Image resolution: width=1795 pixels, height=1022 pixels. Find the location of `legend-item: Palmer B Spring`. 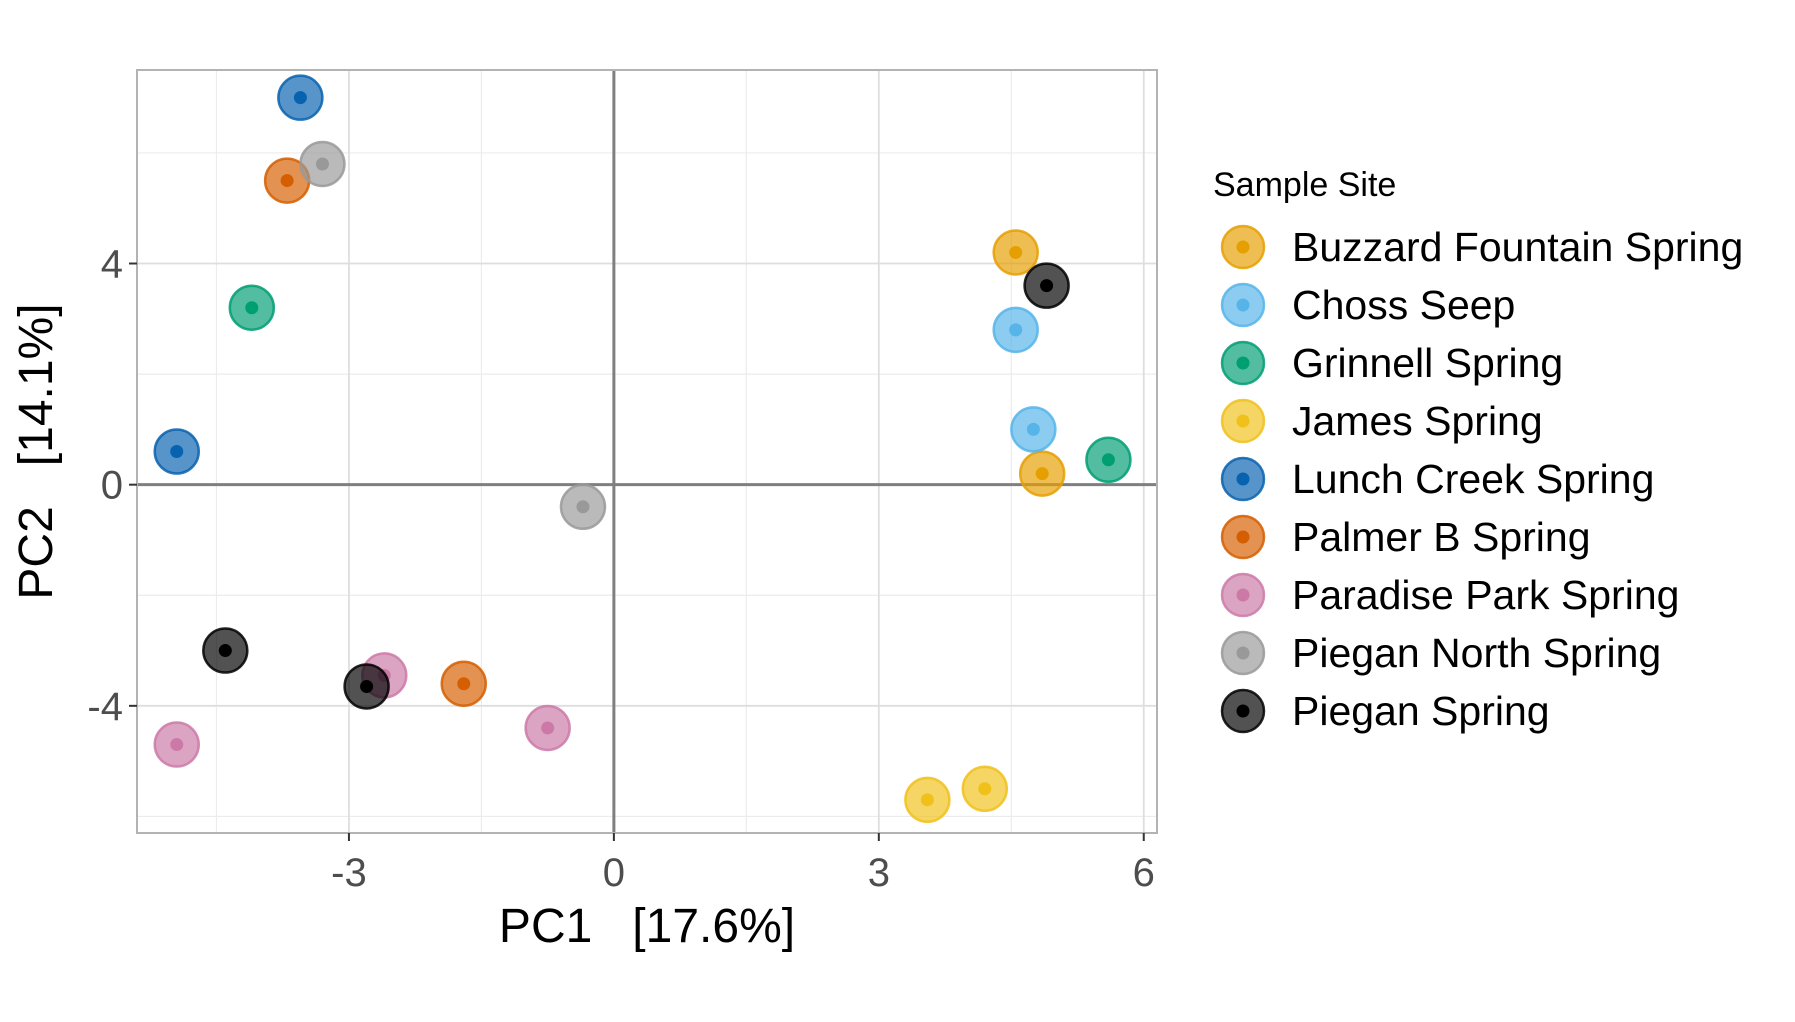

legend-item: Palmer B Spring is located at coordinates (1405, 537).